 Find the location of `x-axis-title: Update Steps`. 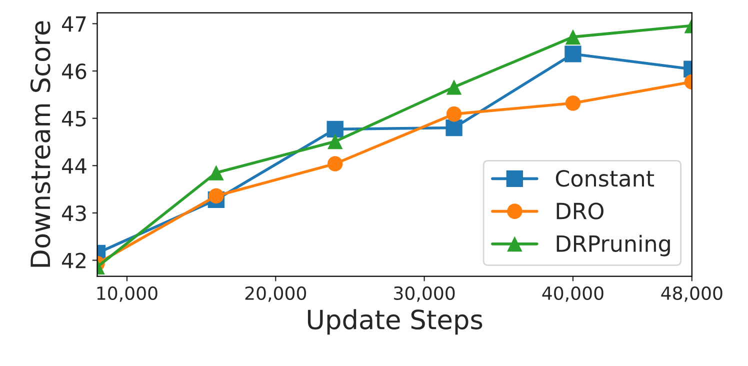

x-axis-title: Update Steps is located at coordinates (395, 322).